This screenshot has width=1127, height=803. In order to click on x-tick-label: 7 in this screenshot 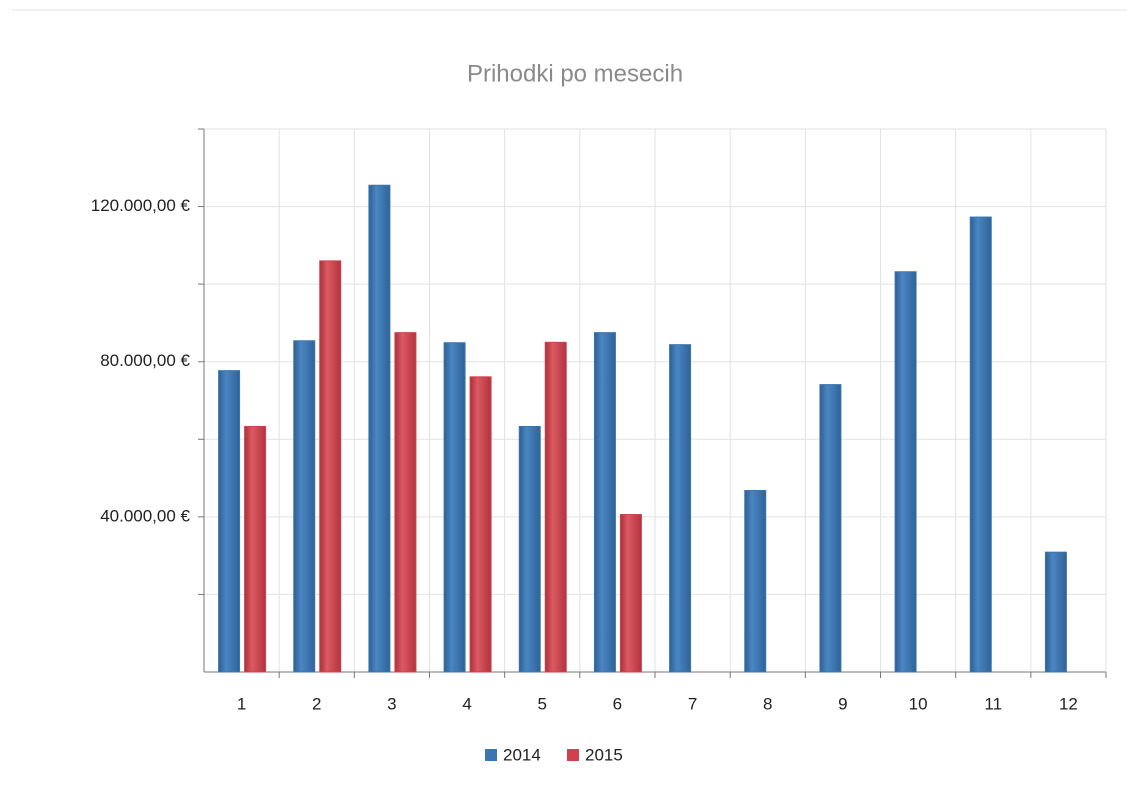, I will do `click(692, 703)`.